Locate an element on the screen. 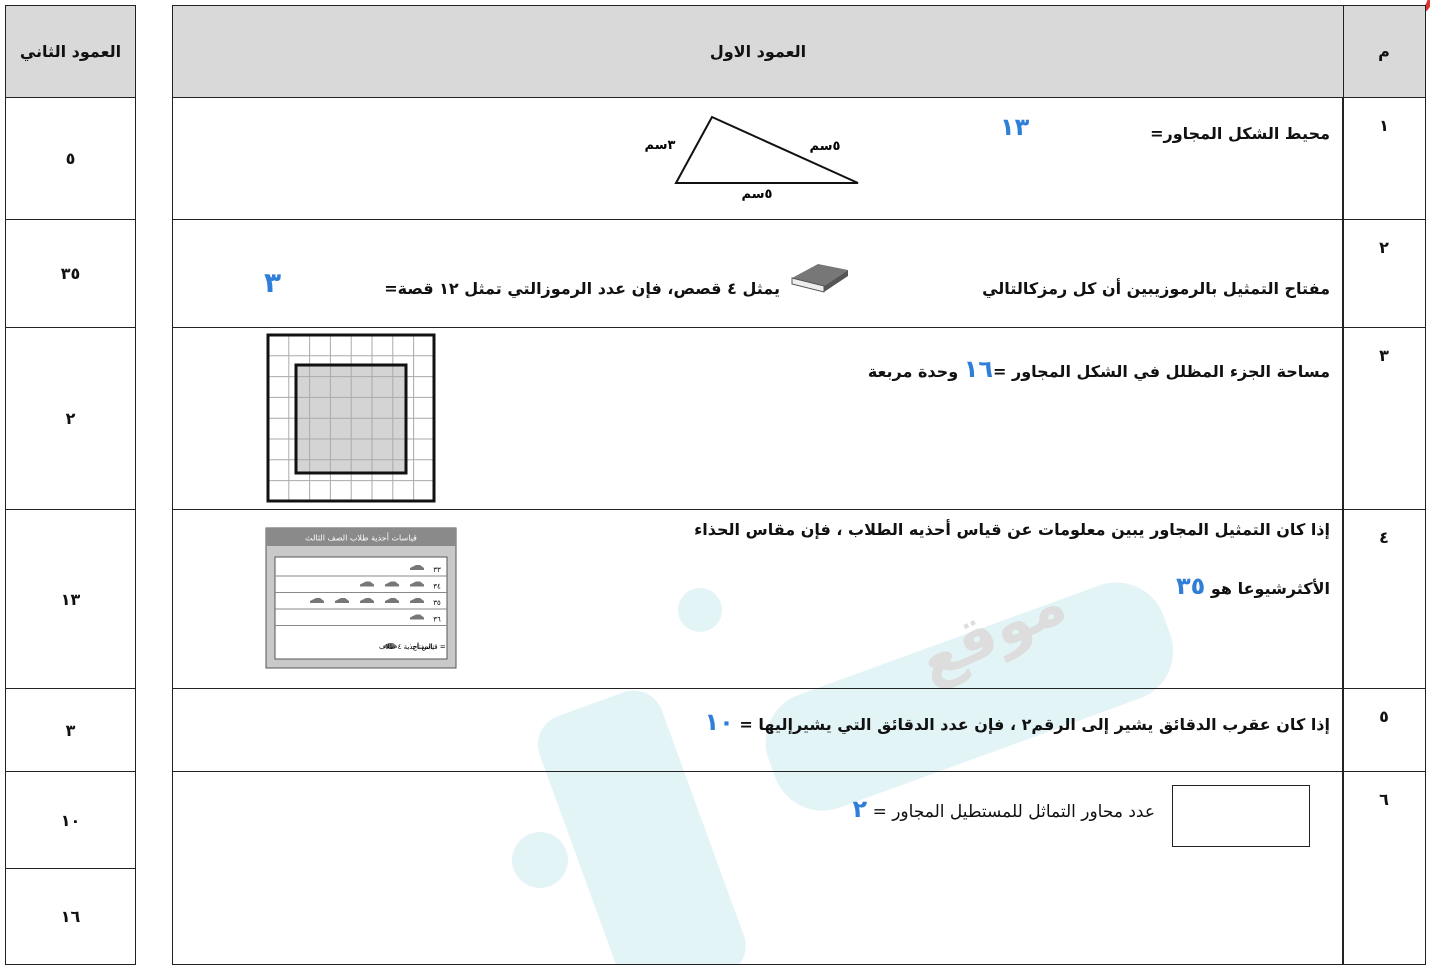 This screenshot has width=1430, height=965. answer: ٢ is located at coordinates (860, 809).